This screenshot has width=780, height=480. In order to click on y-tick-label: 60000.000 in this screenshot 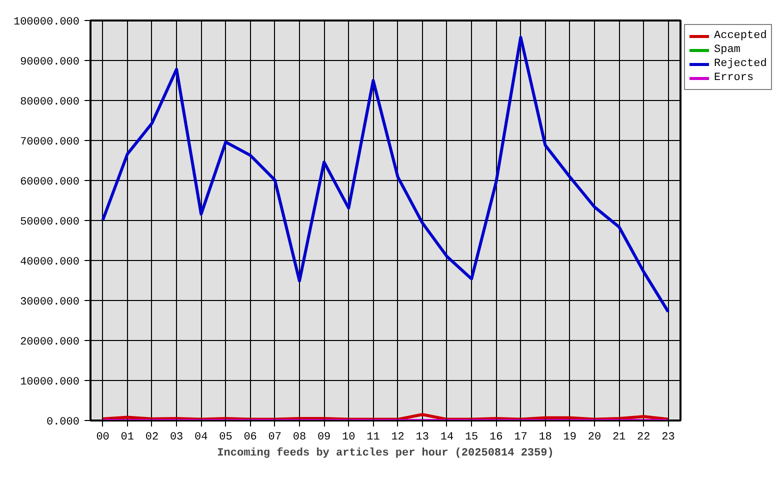, I will do `click(50, 182)`.